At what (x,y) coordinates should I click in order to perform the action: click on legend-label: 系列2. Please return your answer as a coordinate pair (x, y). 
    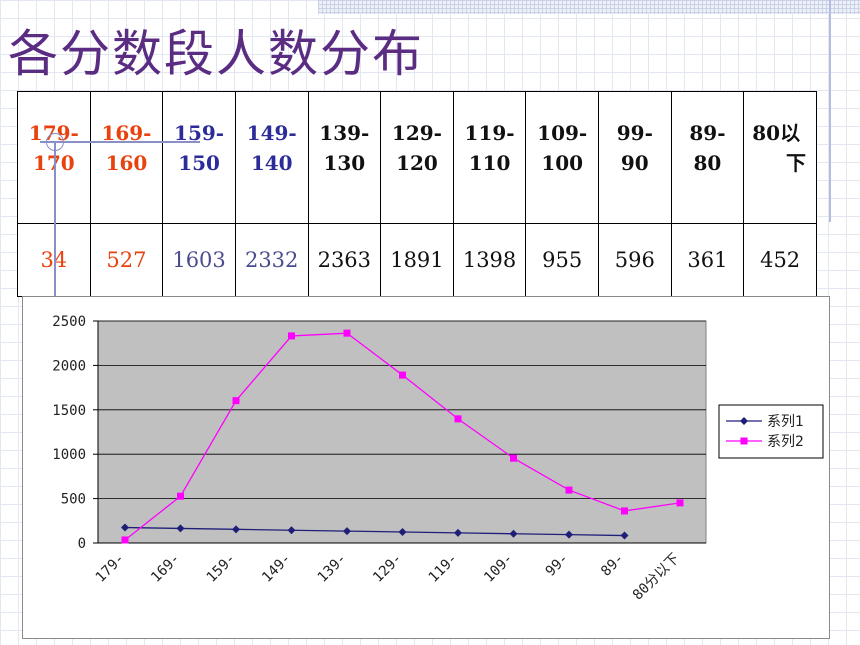
    Looking at the image, I should click on (785, 442).